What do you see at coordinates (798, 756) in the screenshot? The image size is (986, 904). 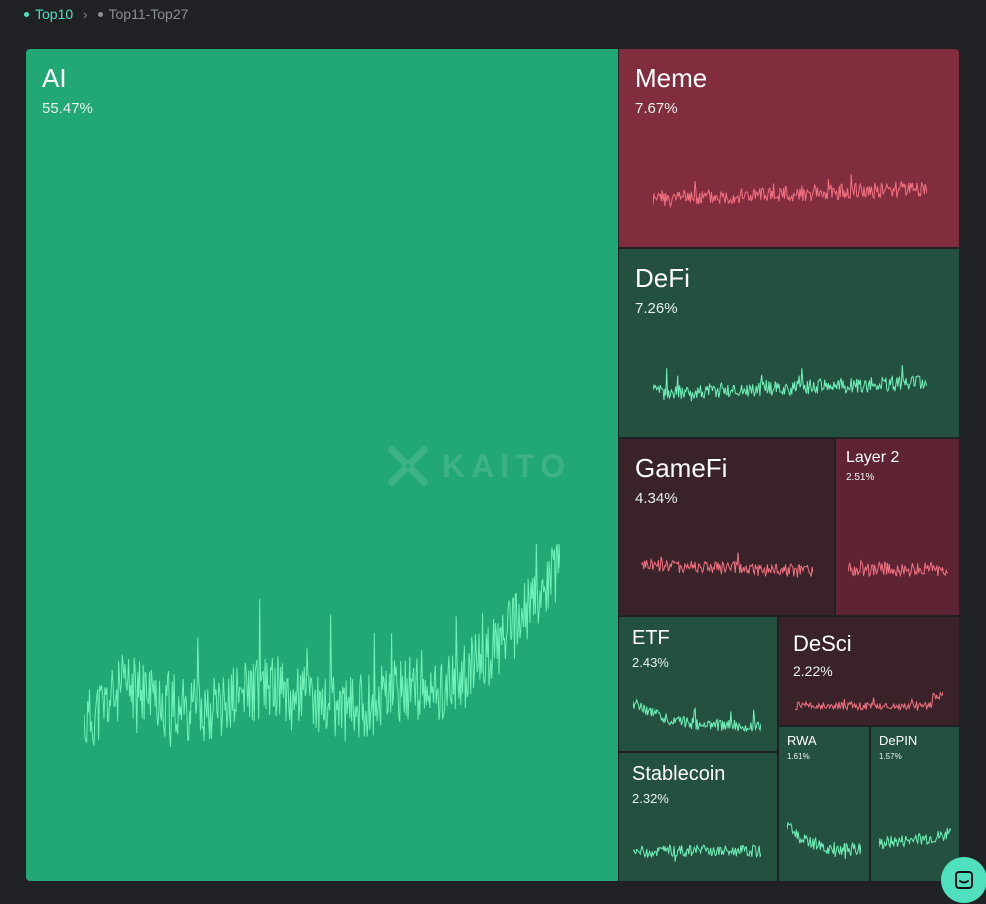 I see `tile-rwa-share: 1.61%` at bounding box center [798, 756].